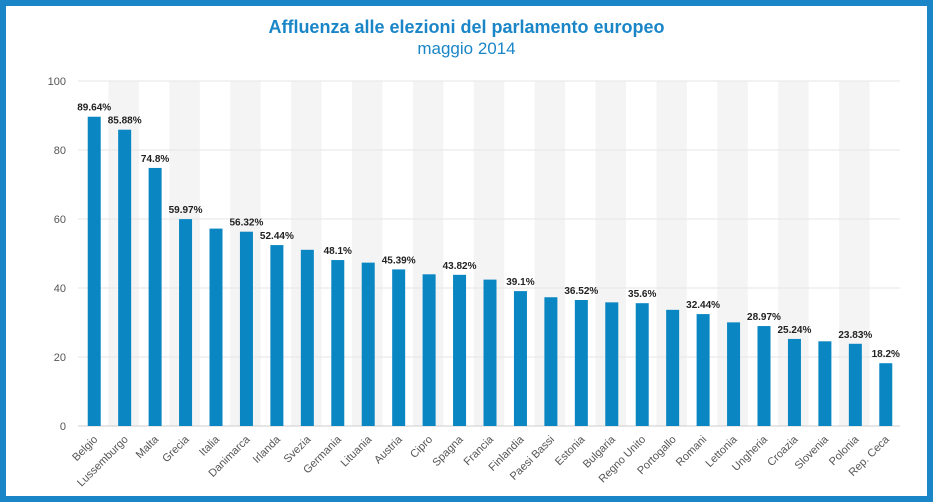 The width and height of the screenshot is (933, 502). I want to click on data-label: 45.39%, so click(399, 260).